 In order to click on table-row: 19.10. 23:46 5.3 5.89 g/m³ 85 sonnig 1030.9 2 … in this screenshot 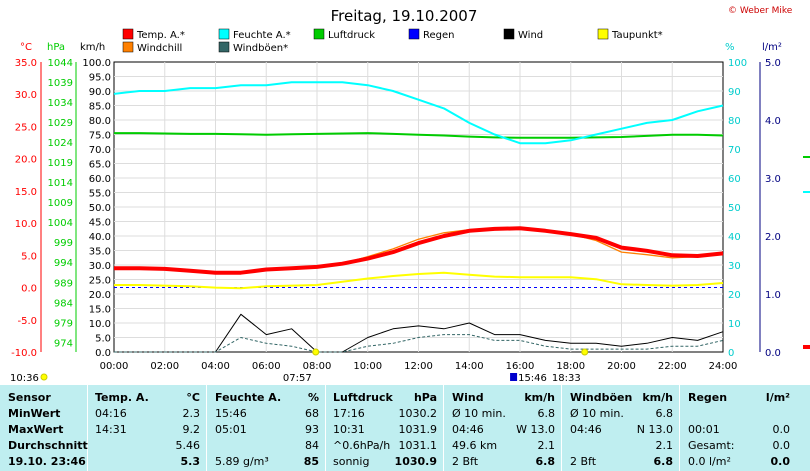, I will do `click(405, 462)`.